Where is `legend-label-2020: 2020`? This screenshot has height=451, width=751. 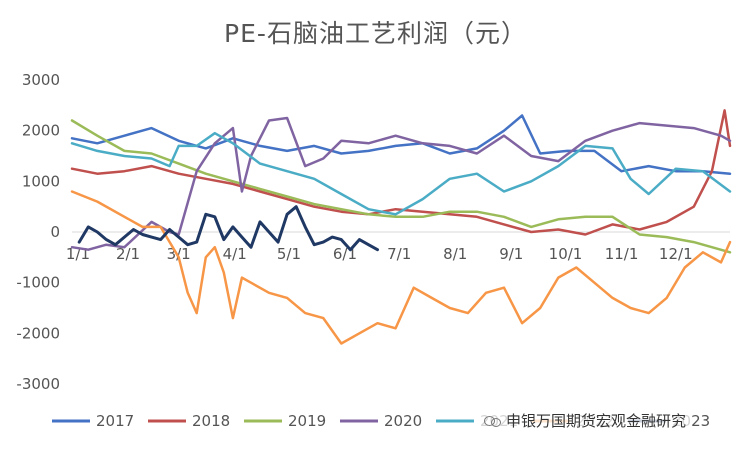 legend-label-2020: 2020 is located at coordinates (403, 421).